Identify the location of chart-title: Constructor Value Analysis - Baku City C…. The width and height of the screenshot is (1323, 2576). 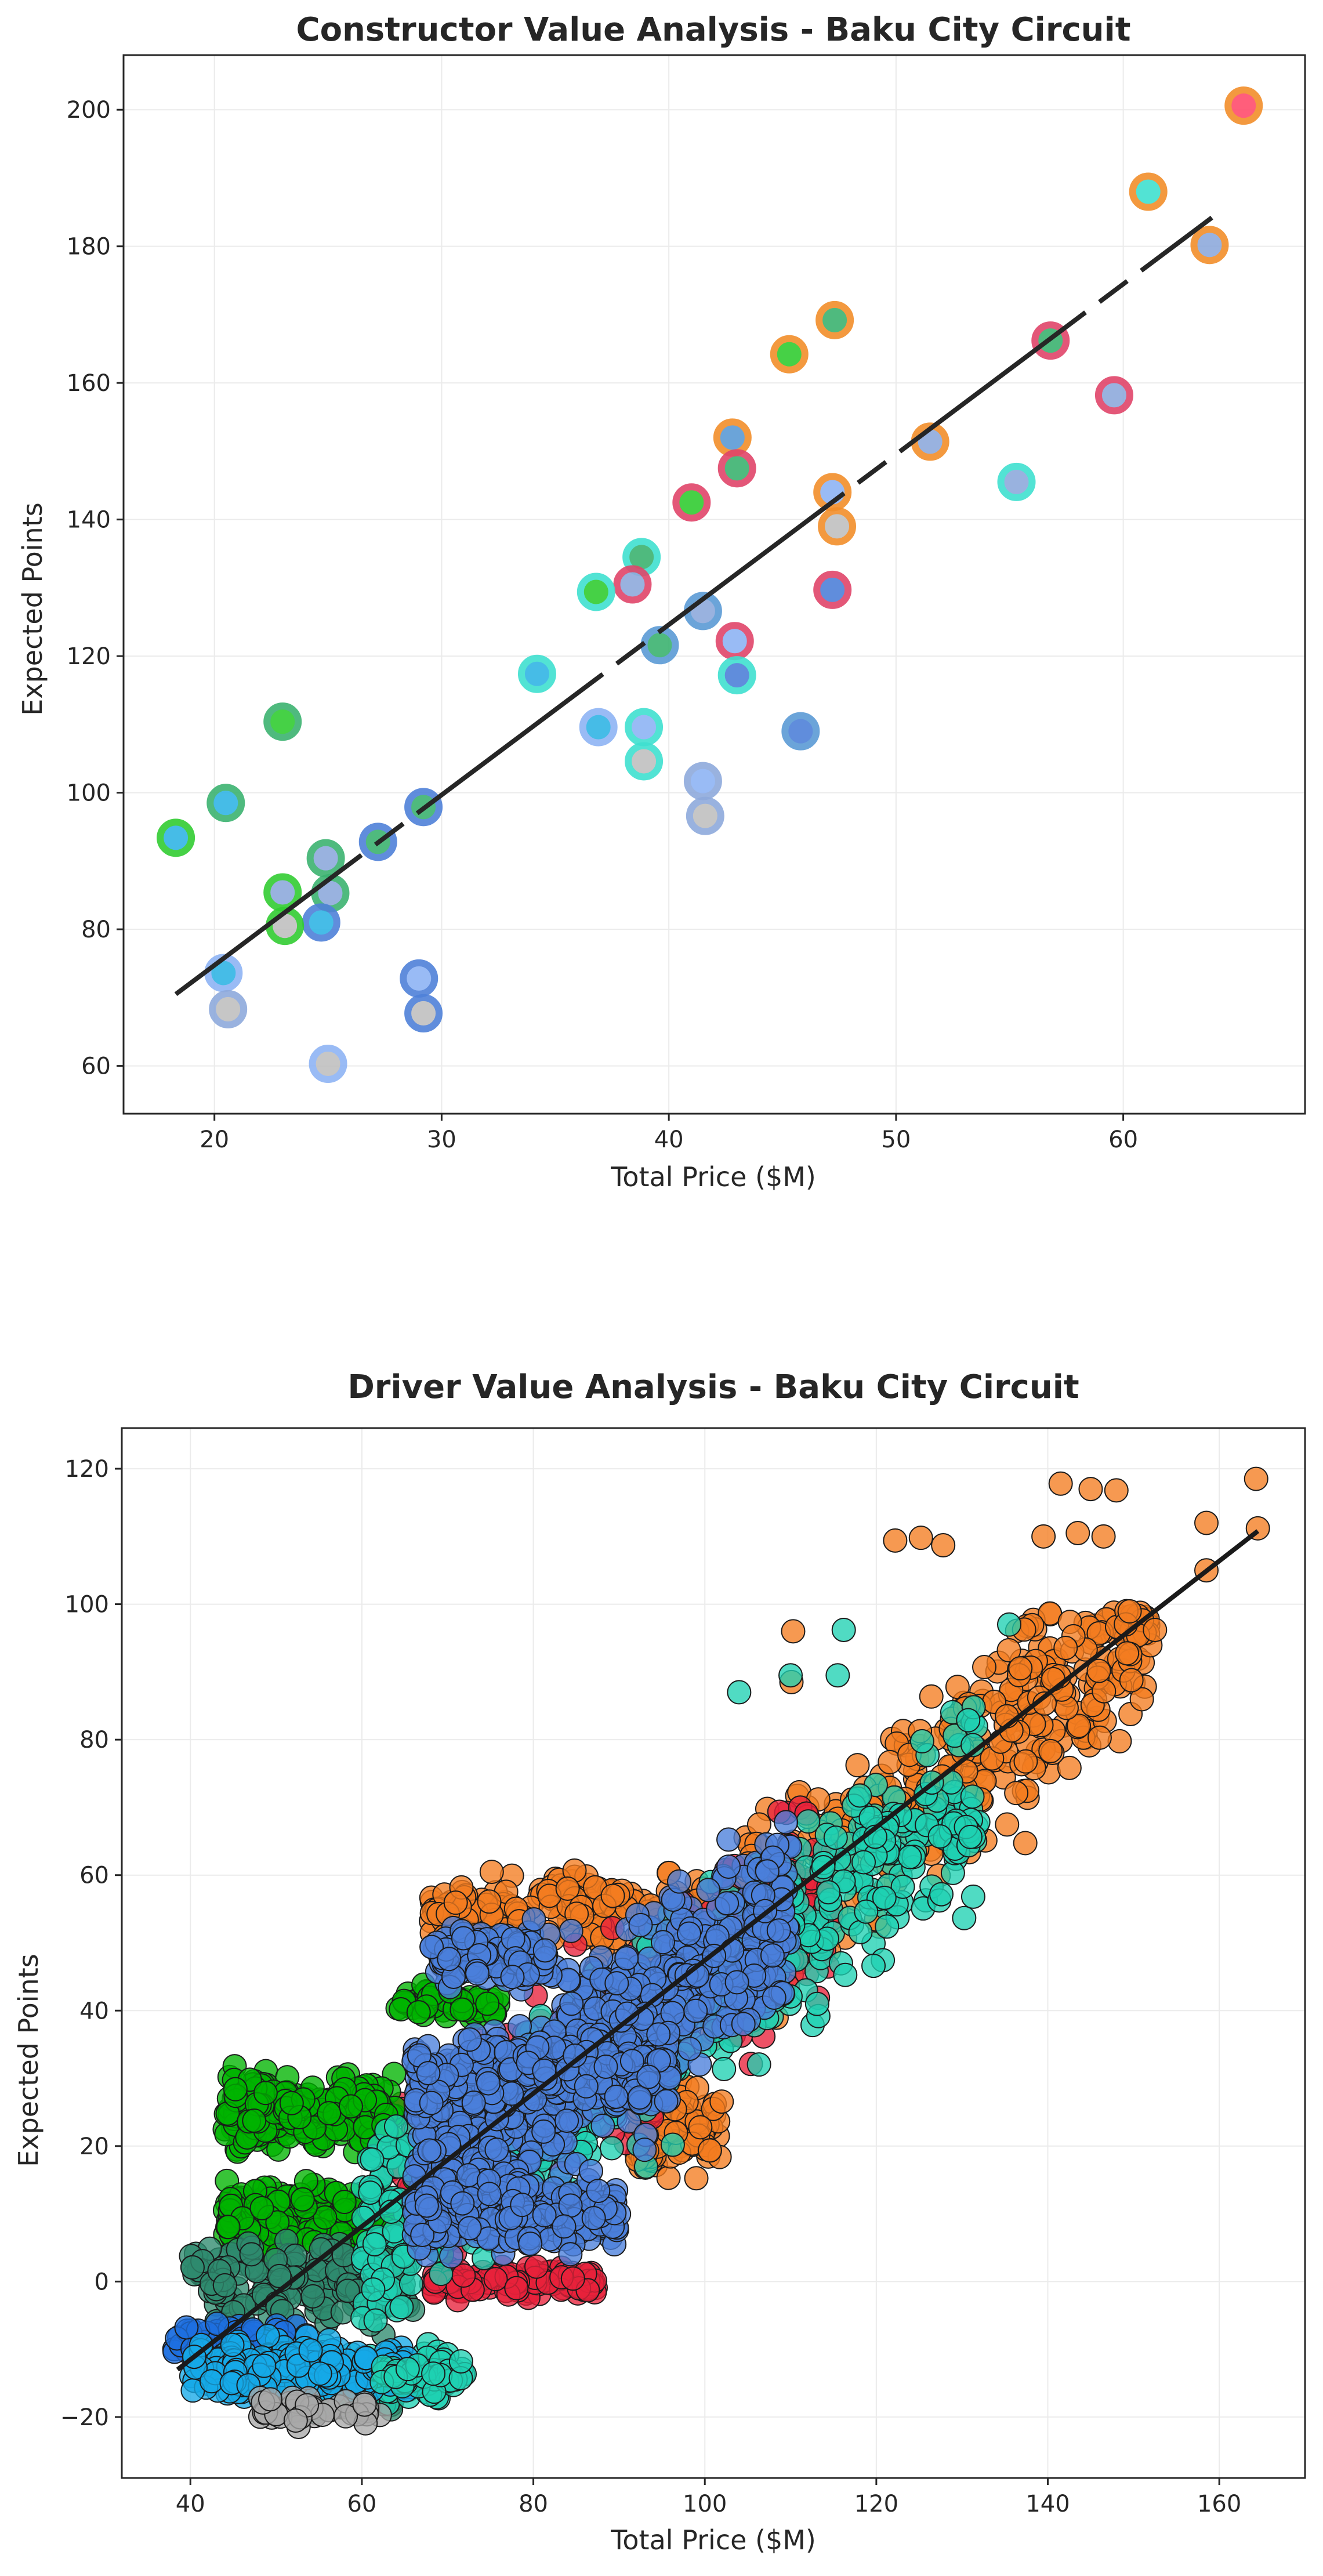
(713, 30).